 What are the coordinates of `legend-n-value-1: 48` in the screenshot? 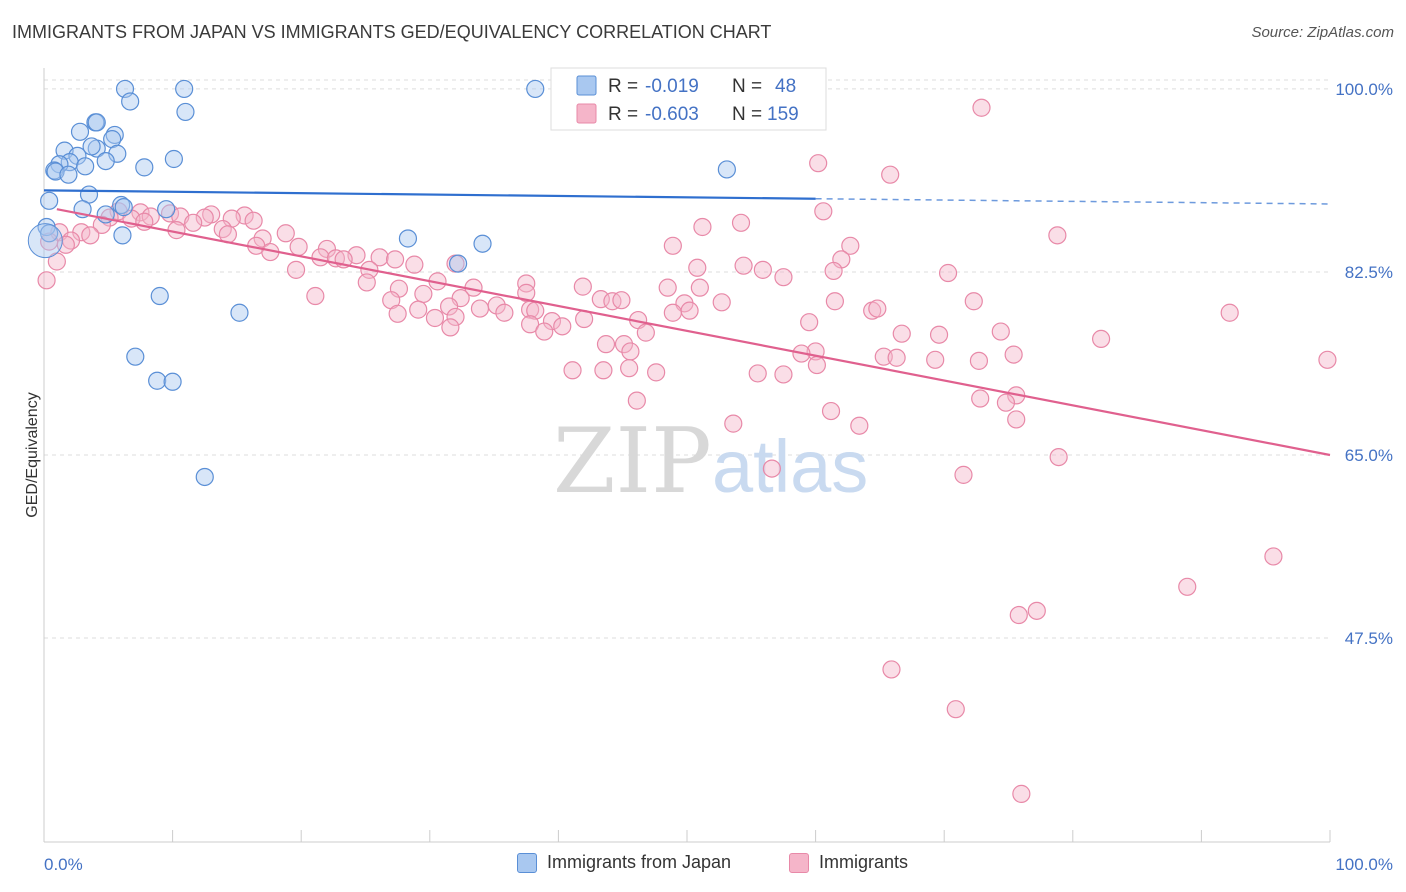 It's located at (785, 86).